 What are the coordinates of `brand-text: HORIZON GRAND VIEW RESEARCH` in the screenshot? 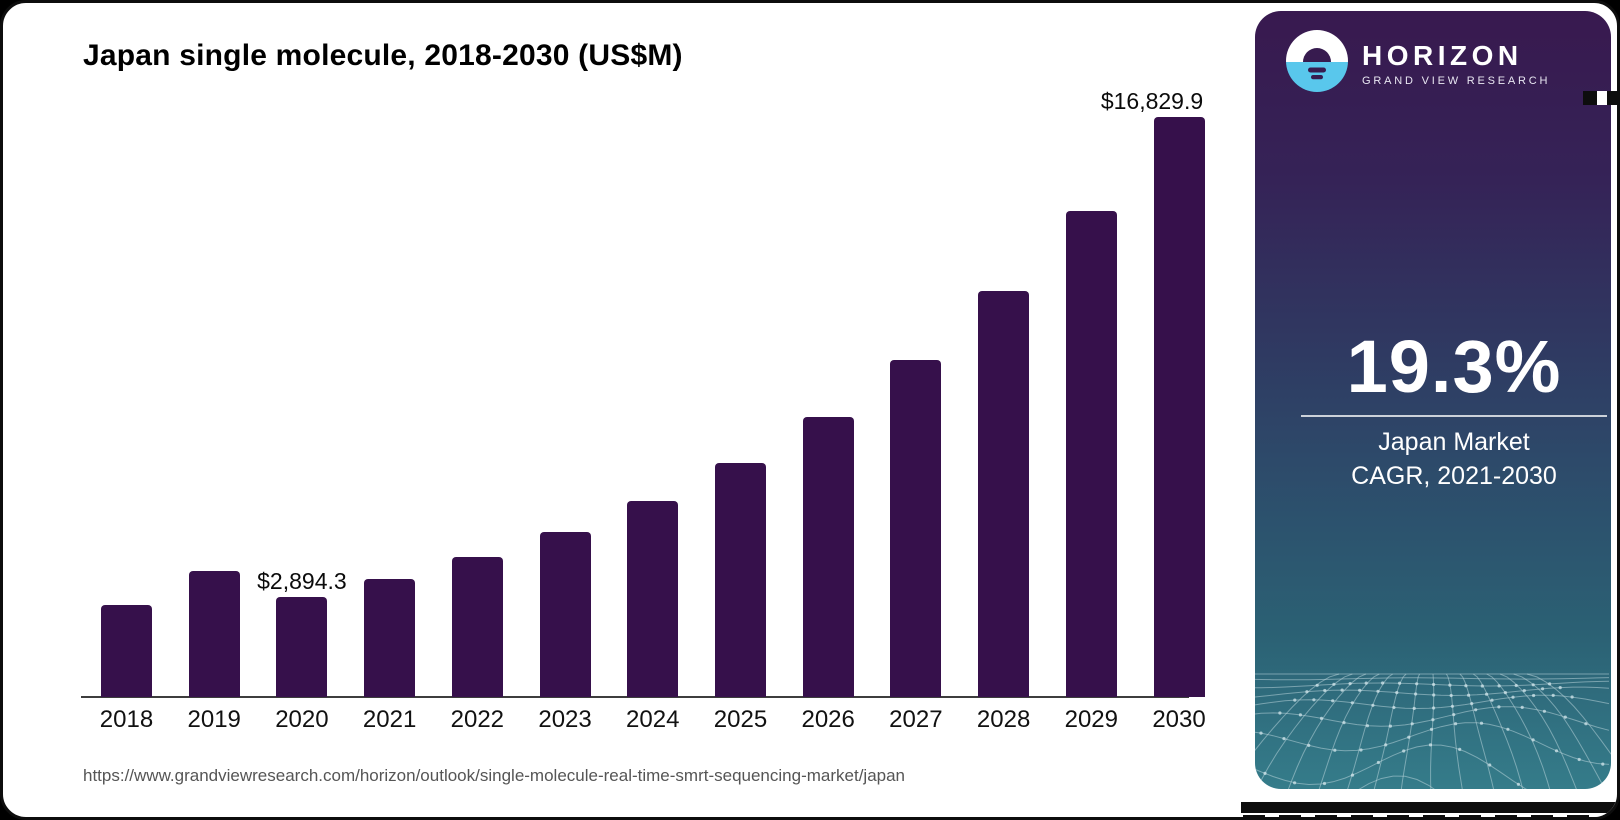 It's located at (1456, 63).